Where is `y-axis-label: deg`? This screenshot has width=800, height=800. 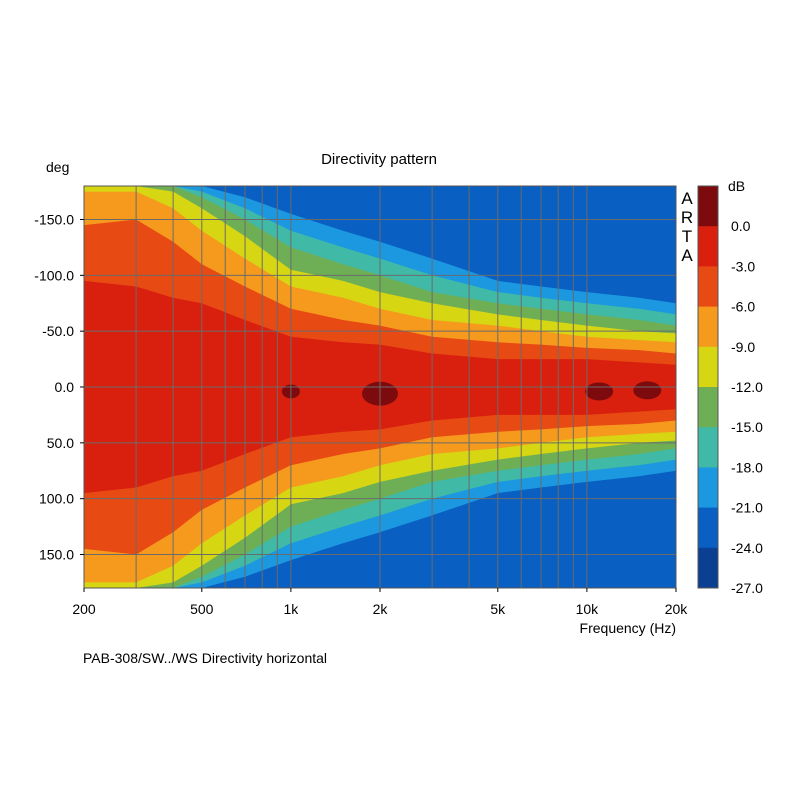
y-axis-label: deg is located at coordinates (57, 167).